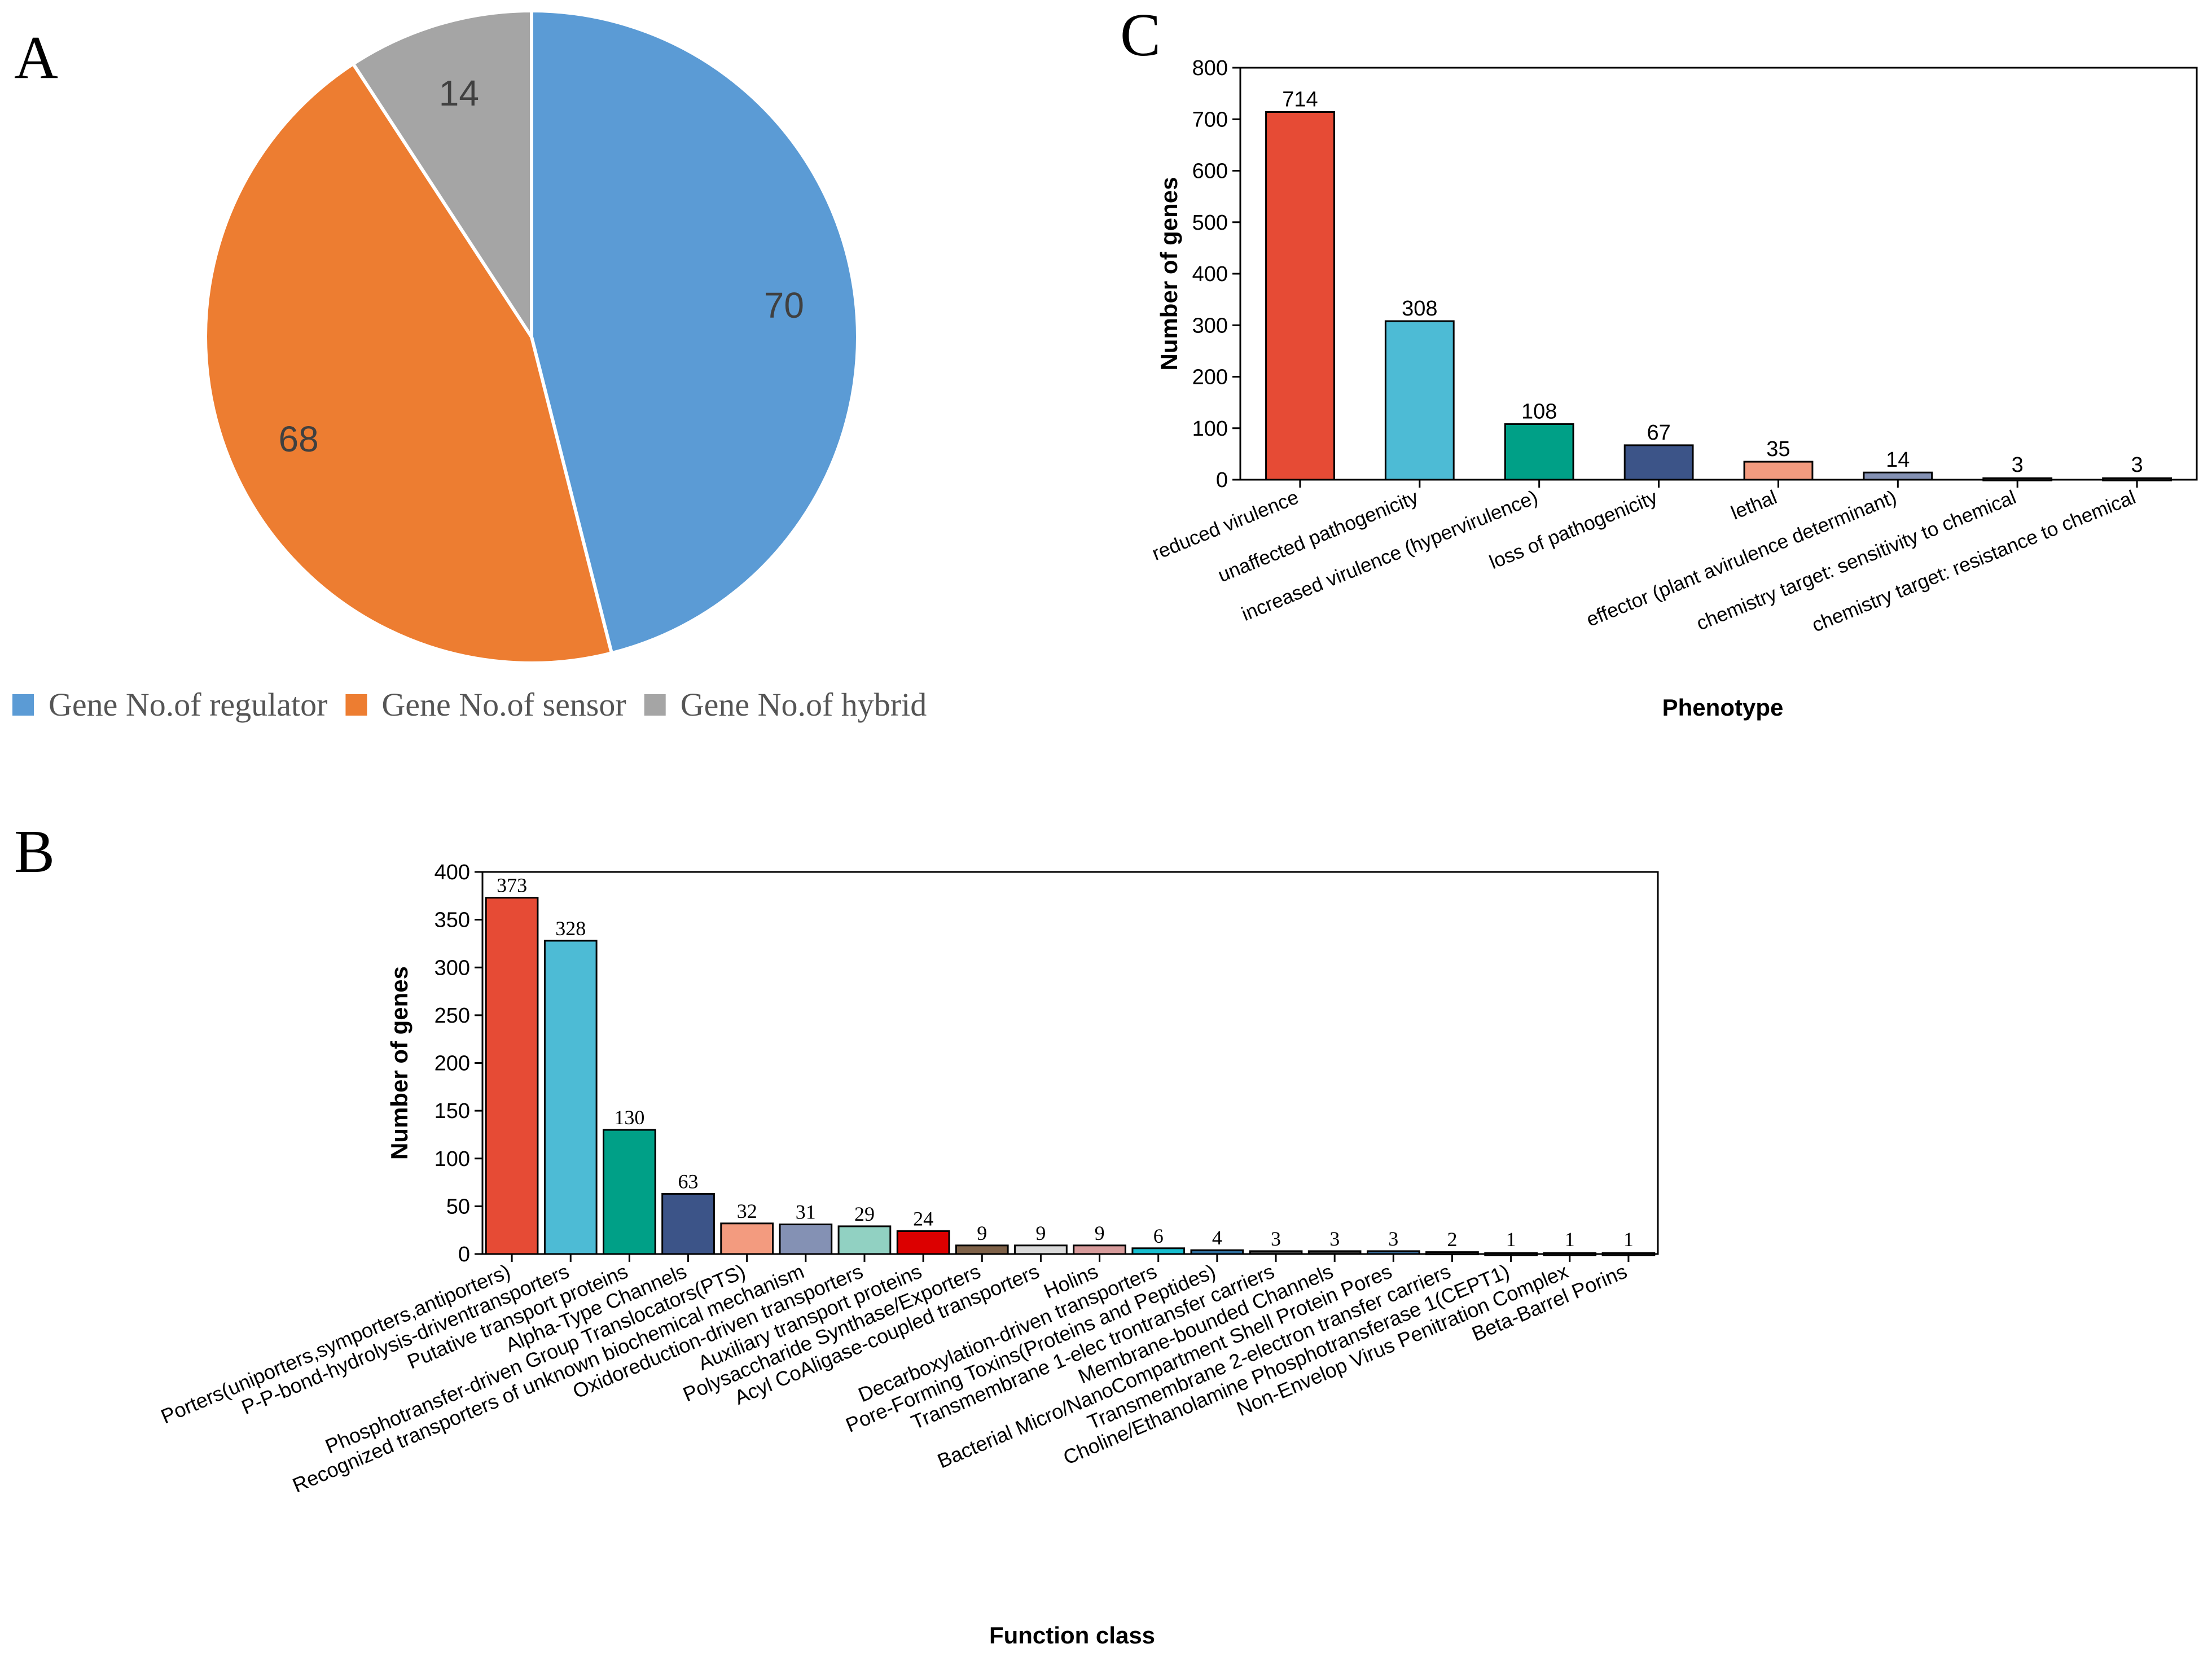 Image resolution: width=2212 pixels, height=1666 pixels. Describe the element at coordinates (806, 1212) in the screenshot. I see `bar-value-label: 31` at that location.